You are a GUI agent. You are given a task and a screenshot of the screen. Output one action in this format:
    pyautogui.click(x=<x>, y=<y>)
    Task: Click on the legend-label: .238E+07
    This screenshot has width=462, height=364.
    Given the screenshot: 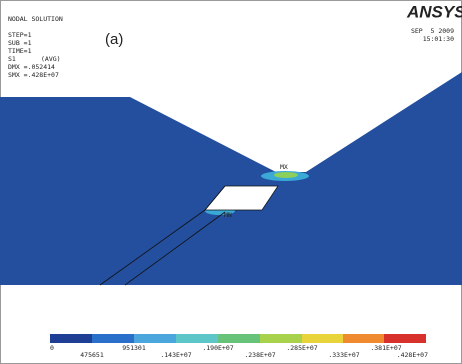 What is the action you would take?
    pyautogui.click(x=259, y=355)
    